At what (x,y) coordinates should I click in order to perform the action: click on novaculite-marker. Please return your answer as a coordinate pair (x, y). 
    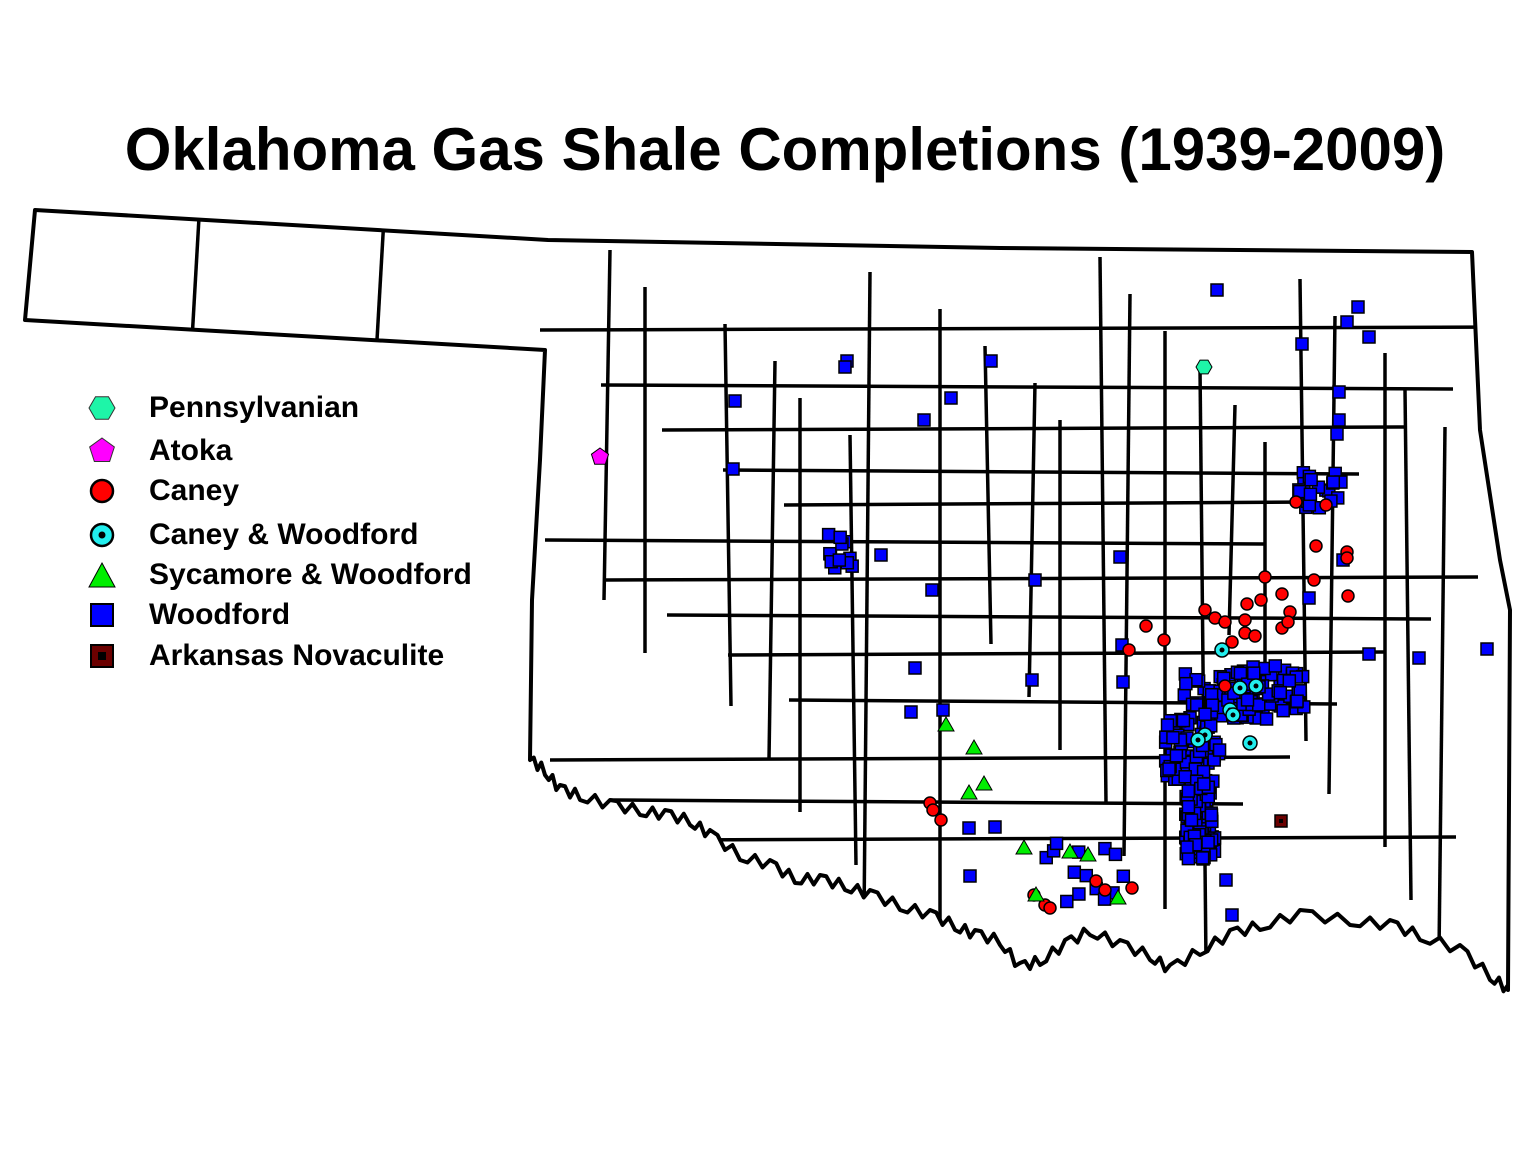
    Looking at the image, I should click on (1281, 821).